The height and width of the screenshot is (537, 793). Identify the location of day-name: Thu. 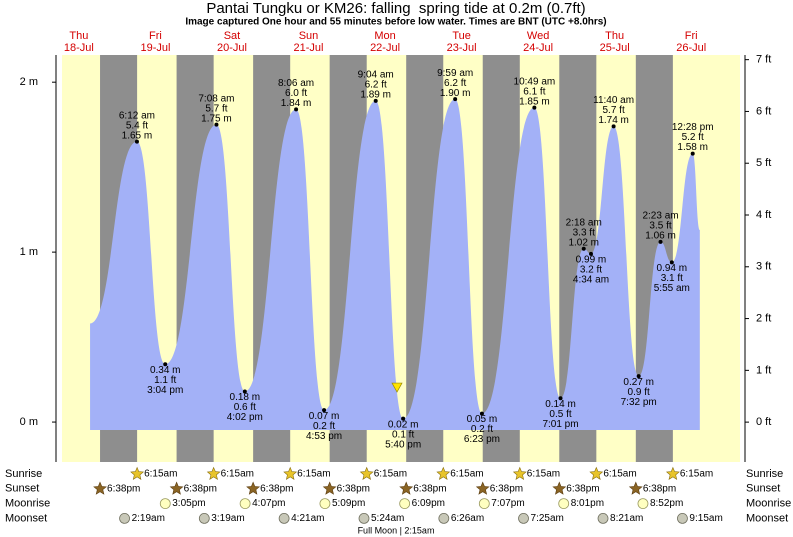
(78, 36).